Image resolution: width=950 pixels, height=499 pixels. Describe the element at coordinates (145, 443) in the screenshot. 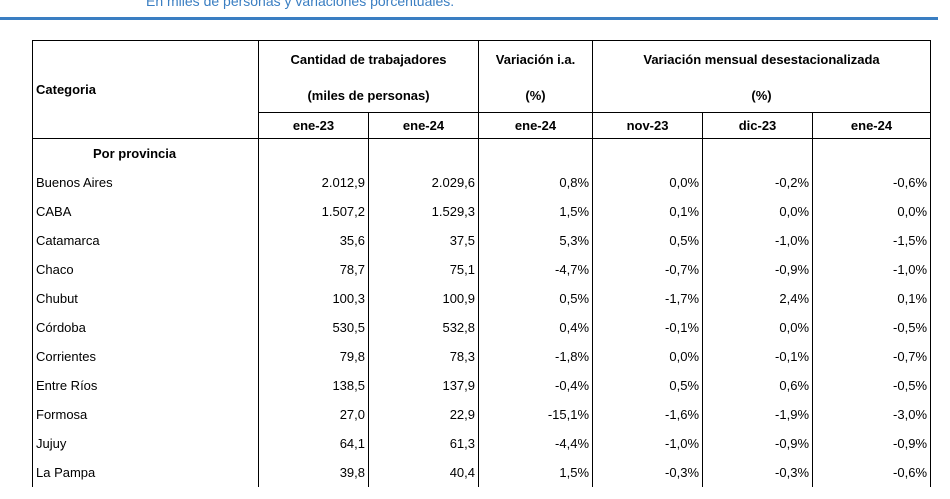

I see `row-label: Jujuy` at that location.